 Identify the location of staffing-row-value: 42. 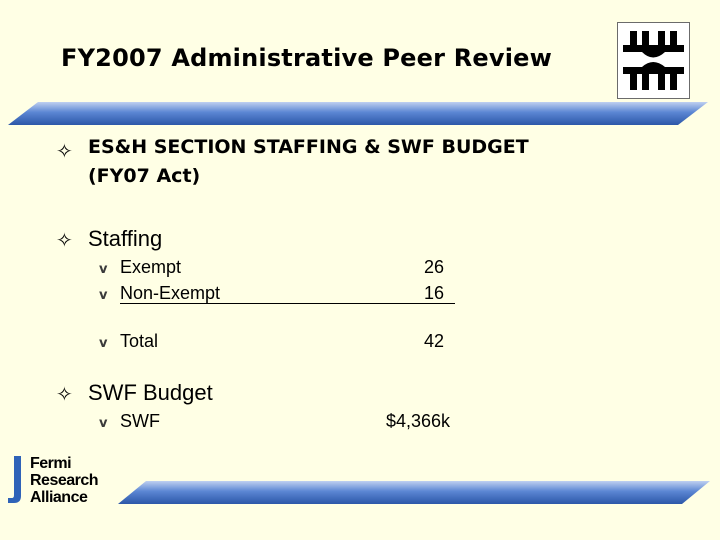
(433, 341).